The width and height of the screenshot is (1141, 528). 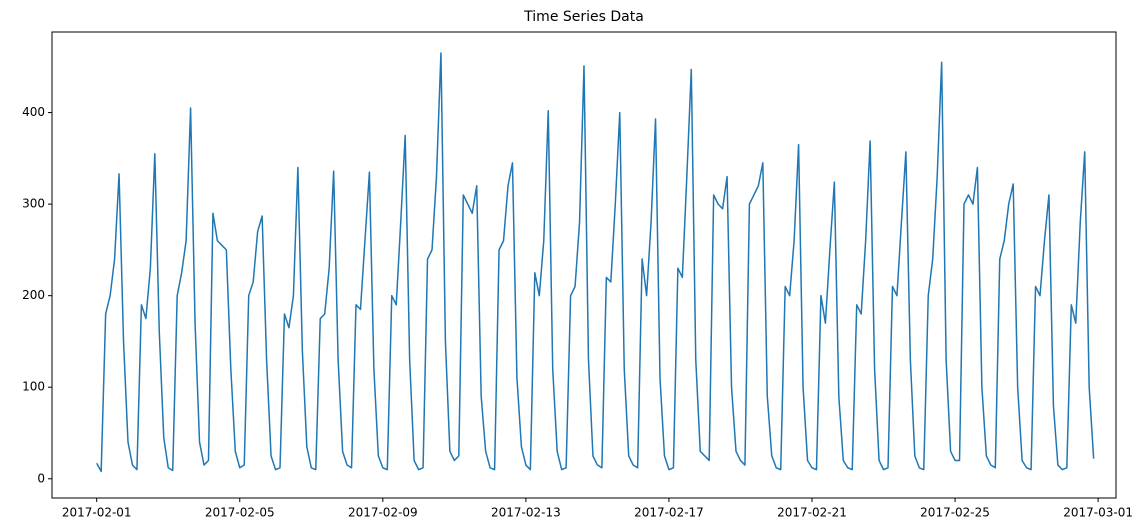 What do you see at coordinates (97, 513) in the screenshot?
I see `x-tick-label: 2017-02-01` at bounding box center [97, 513].